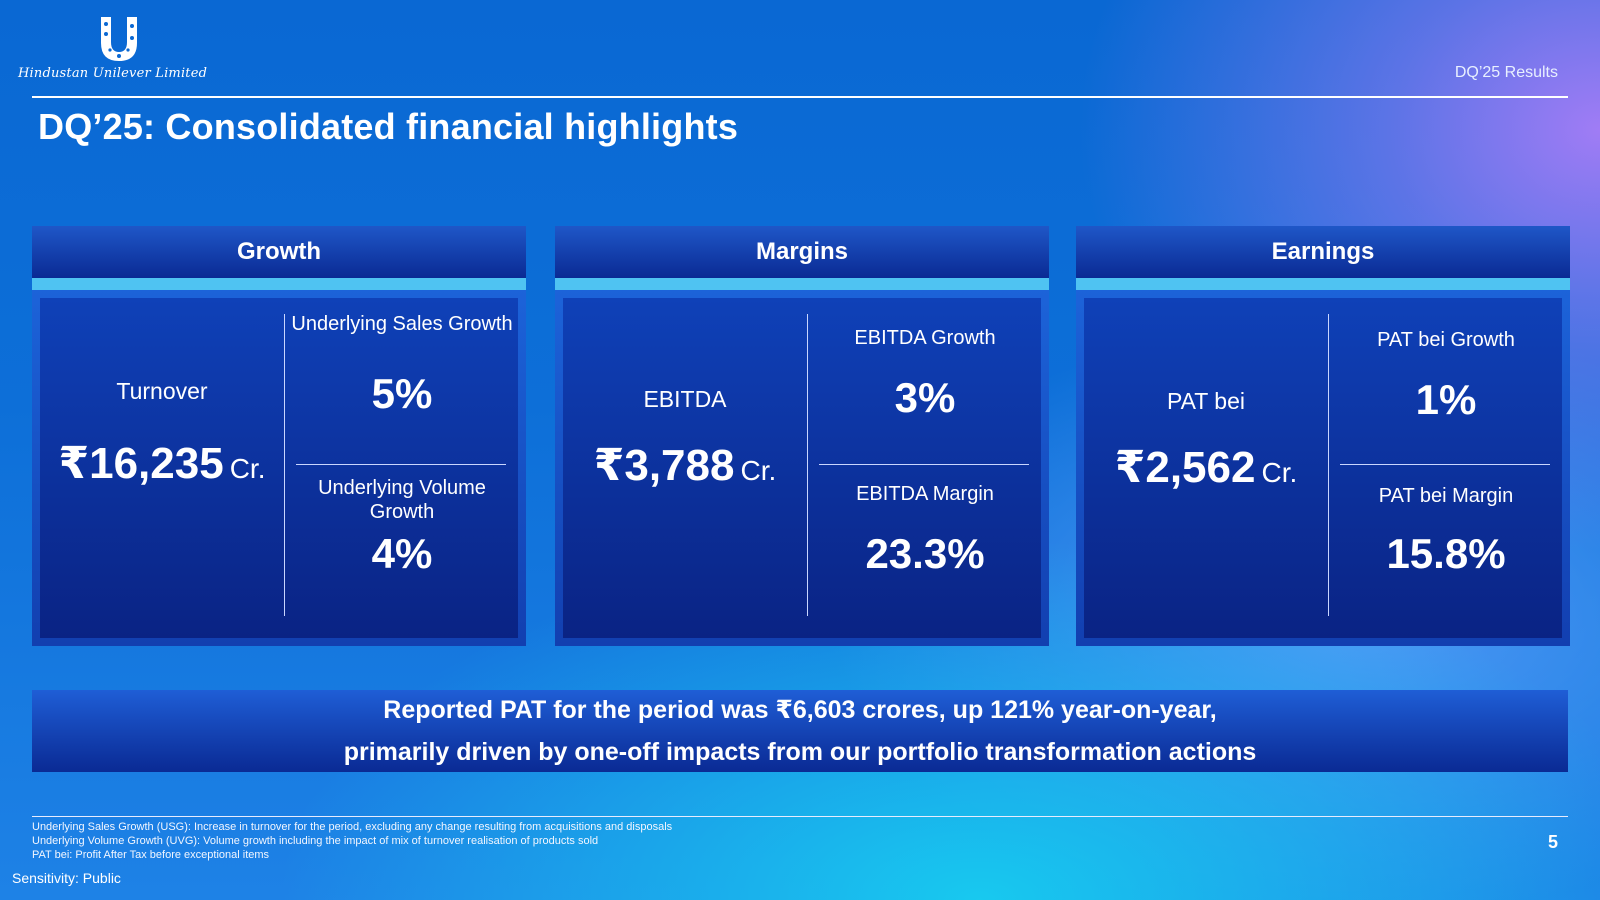 The image size is (1600, 900). Describe the element at coordinates (1446, 340) in the screenshot. I see `pat-bei-growth-label: PAT bei Growth` at that location.